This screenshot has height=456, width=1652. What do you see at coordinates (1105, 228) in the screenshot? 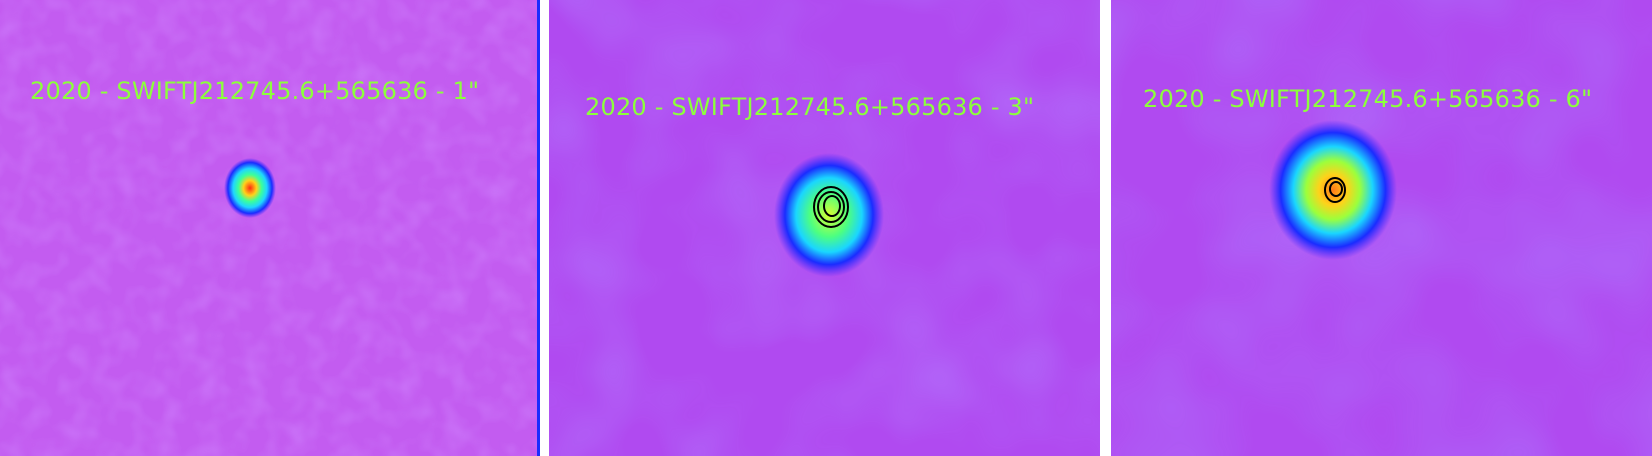
I see `panel-divider` at bounding box center [1105, 228].